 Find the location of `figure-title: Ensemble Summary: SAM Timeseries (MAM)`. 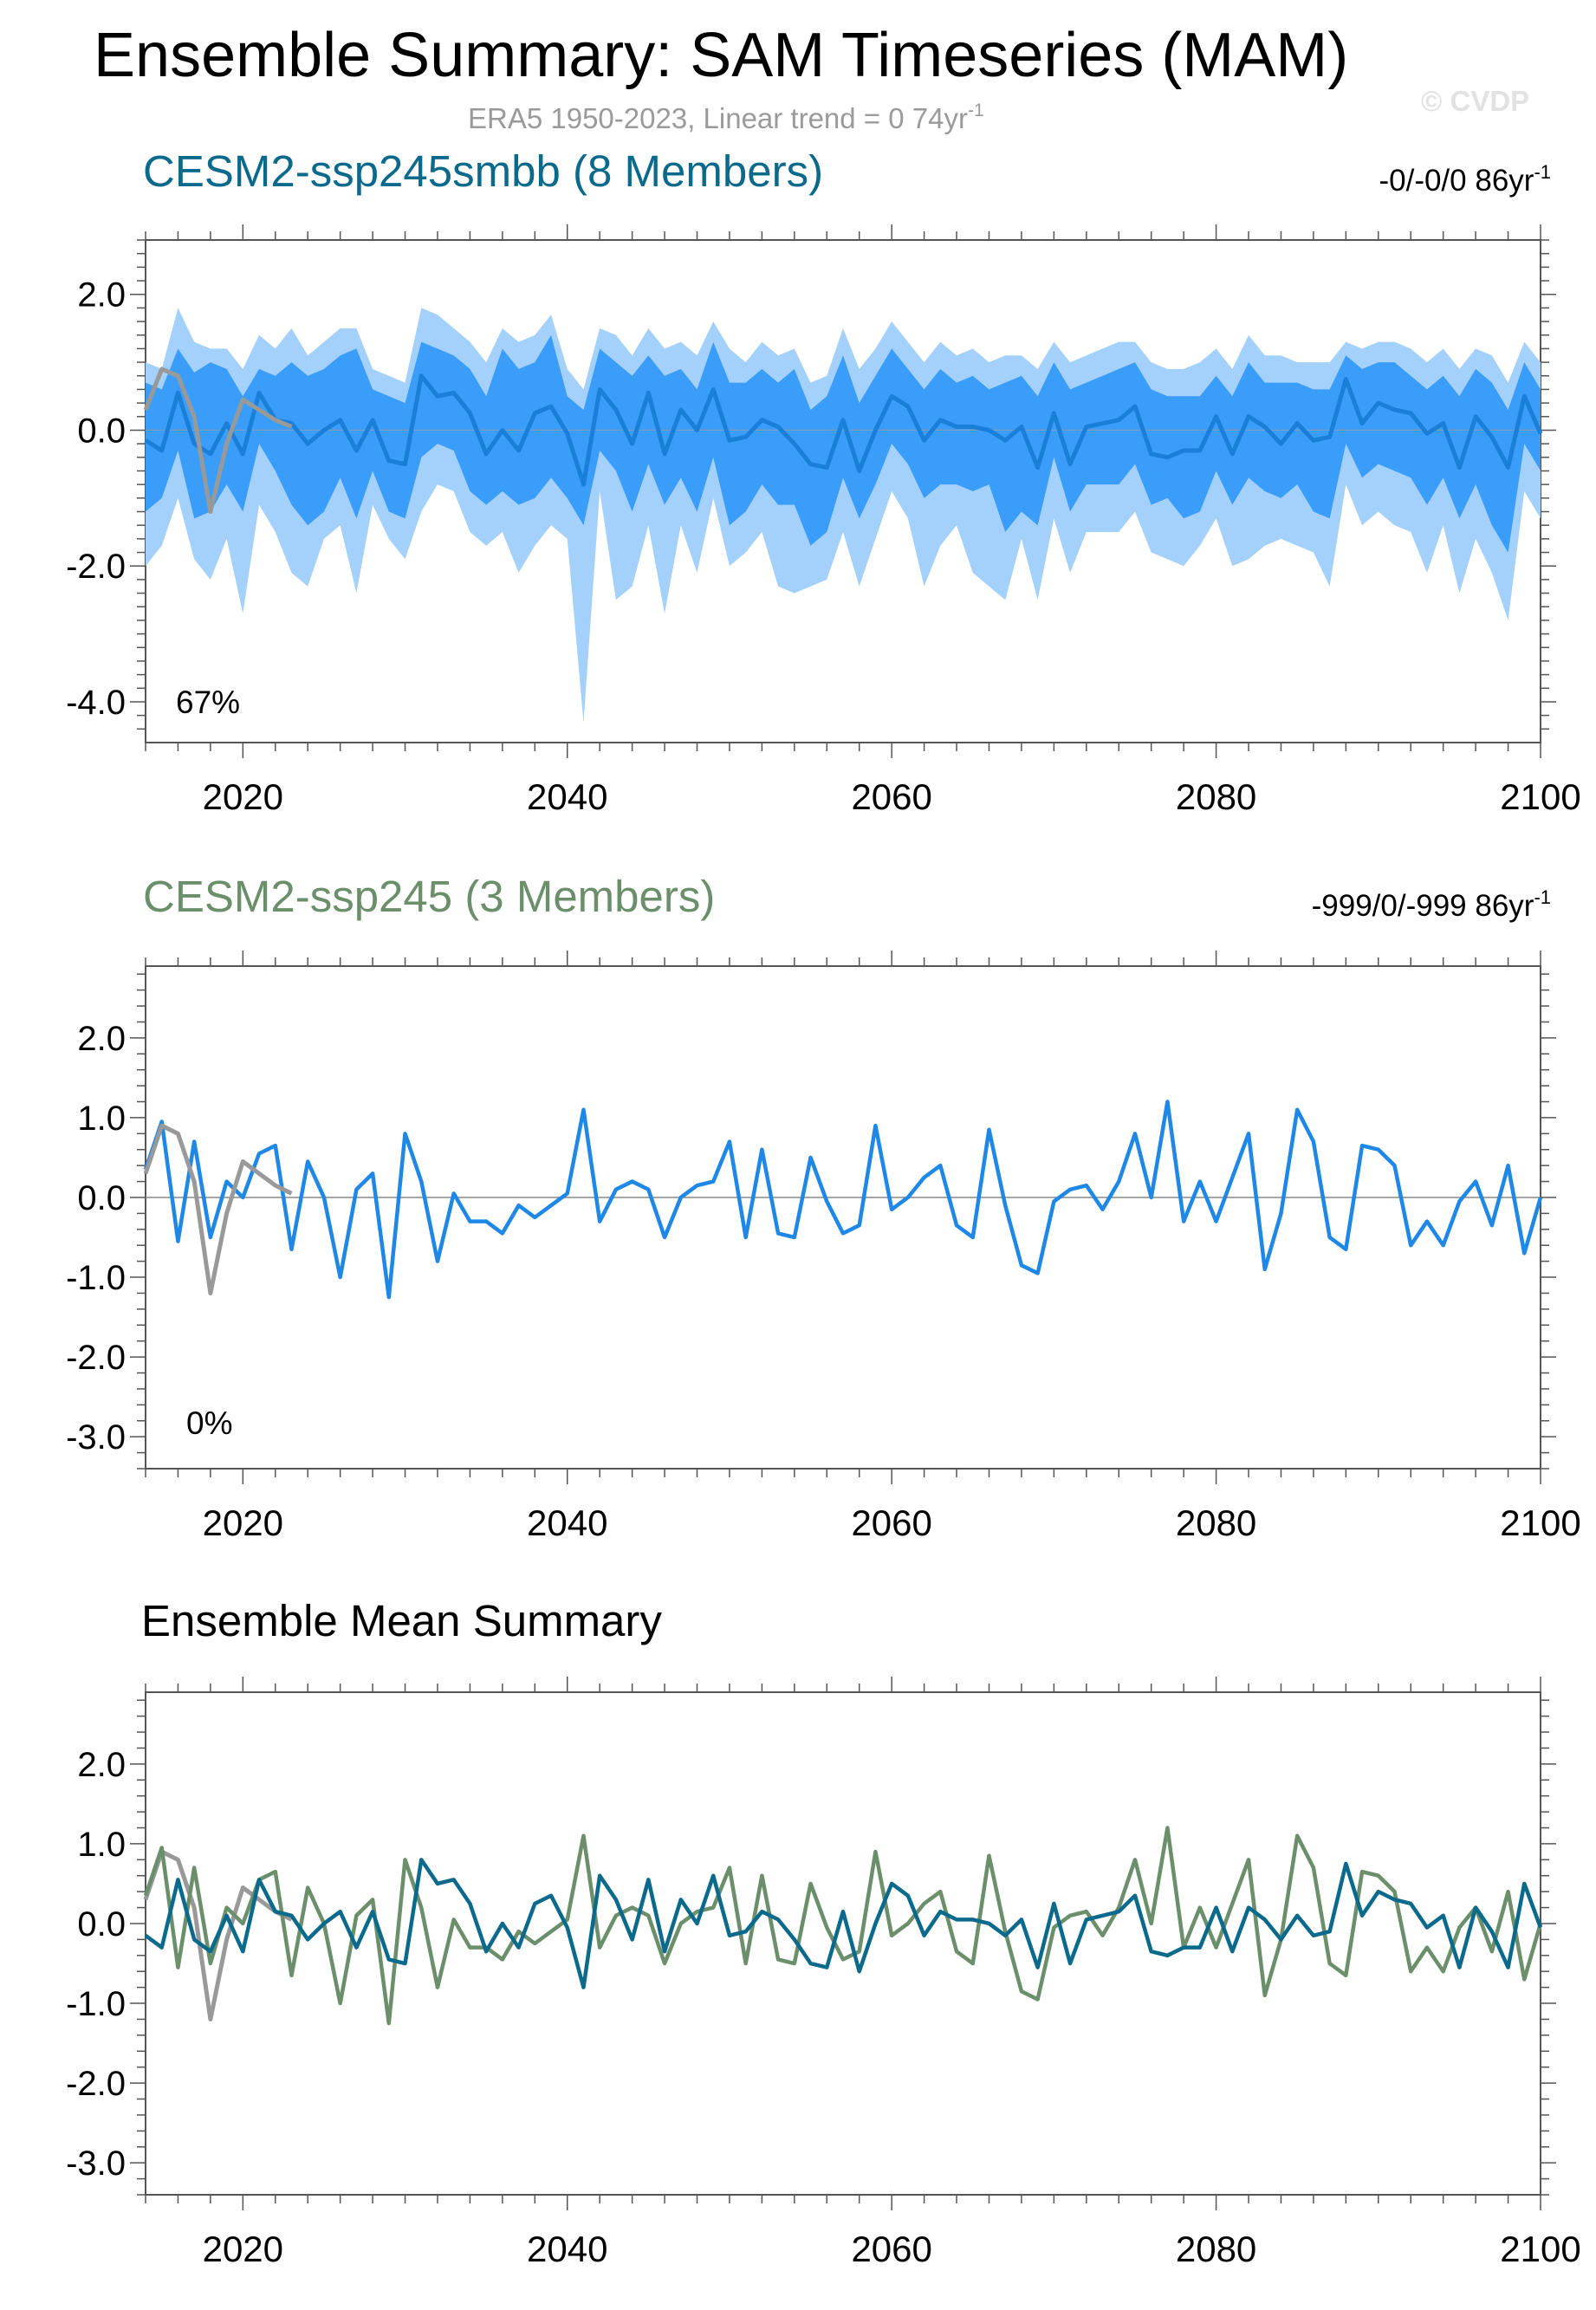

figure-title: Ensemble Summary: SAM Timeseries (MAM) is located at coordinates (721, 55).